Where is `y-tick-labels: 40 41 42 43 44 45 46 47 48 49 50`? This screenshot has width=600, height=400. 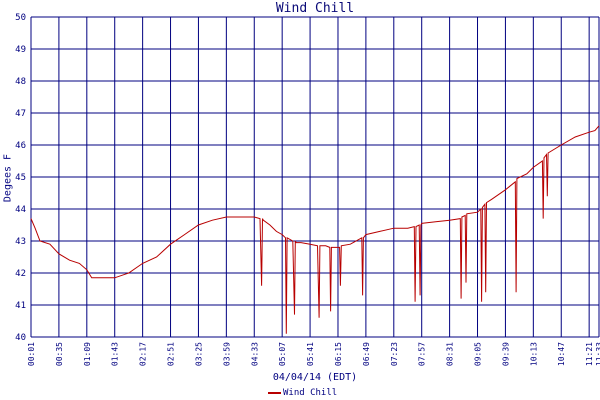
y-tick-labels: 40 41 42 43 44 45 46 47 48 49 50 is located at coordinates (20, 178).